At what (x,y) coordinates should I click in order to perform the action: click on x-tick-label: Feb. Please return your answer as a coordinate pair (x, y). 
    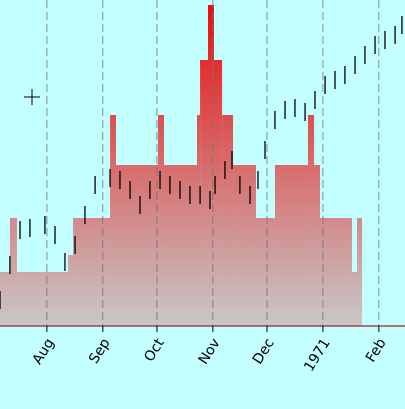
    Looking at the image, I should click on (376, 351).